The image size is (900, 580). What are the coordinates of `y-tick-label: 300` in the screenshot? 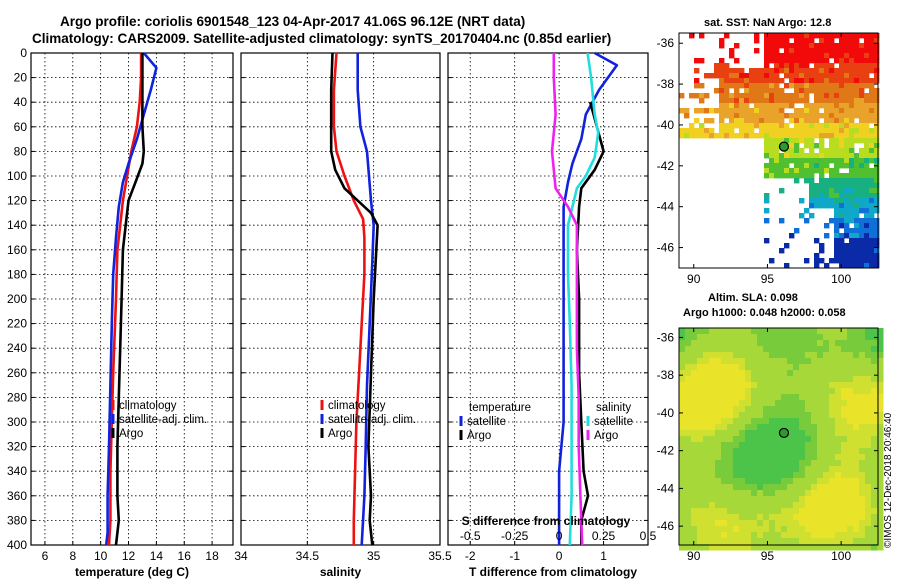 It's located at (17, 422).